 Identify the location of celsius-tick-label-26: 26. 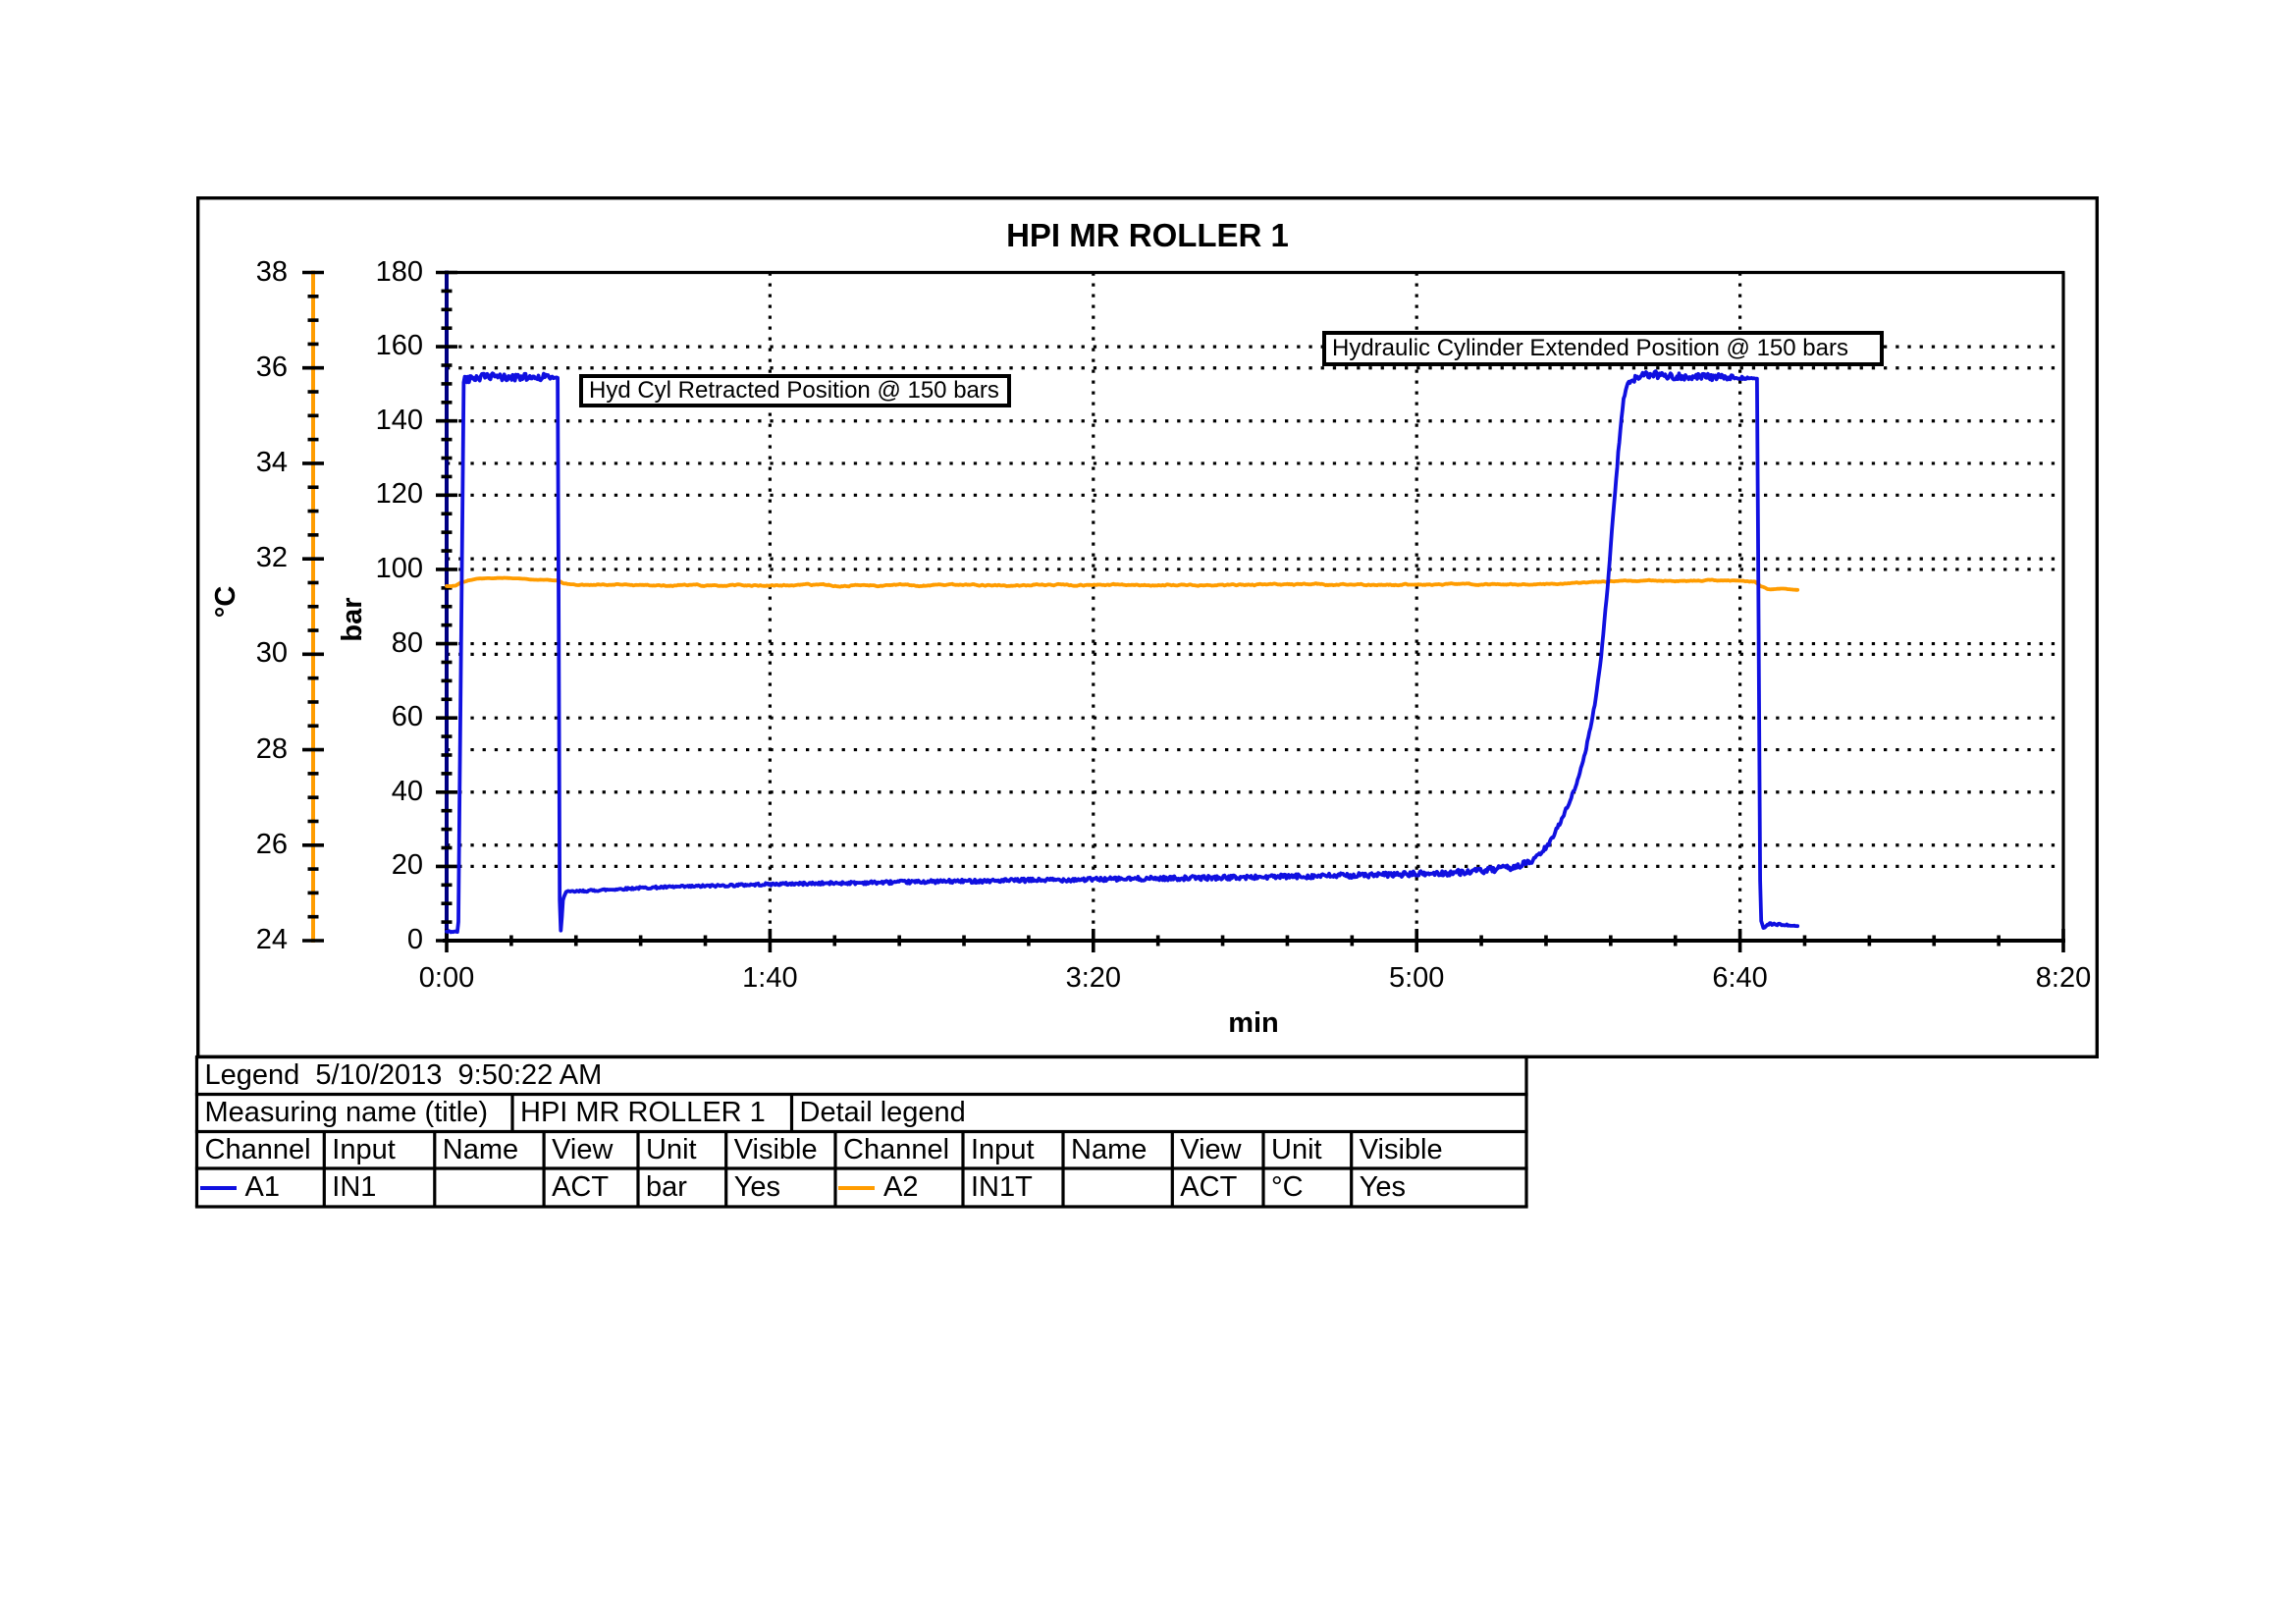
(271, 844).